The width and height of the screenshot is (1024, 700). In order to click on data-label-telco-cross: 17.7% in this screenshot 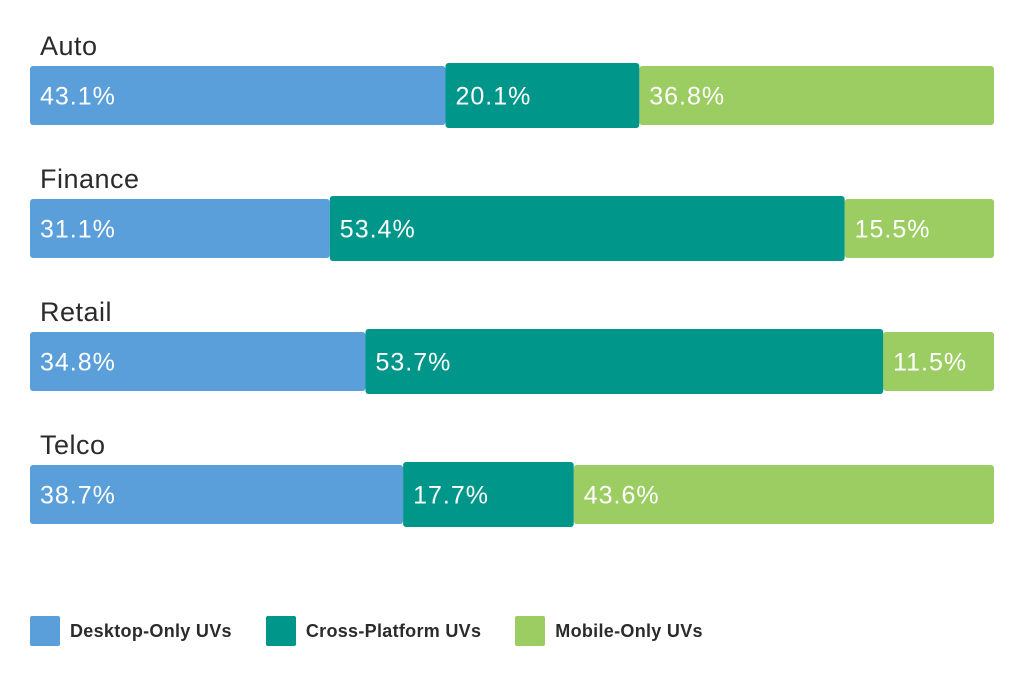, I will do `click(451, 496)`.